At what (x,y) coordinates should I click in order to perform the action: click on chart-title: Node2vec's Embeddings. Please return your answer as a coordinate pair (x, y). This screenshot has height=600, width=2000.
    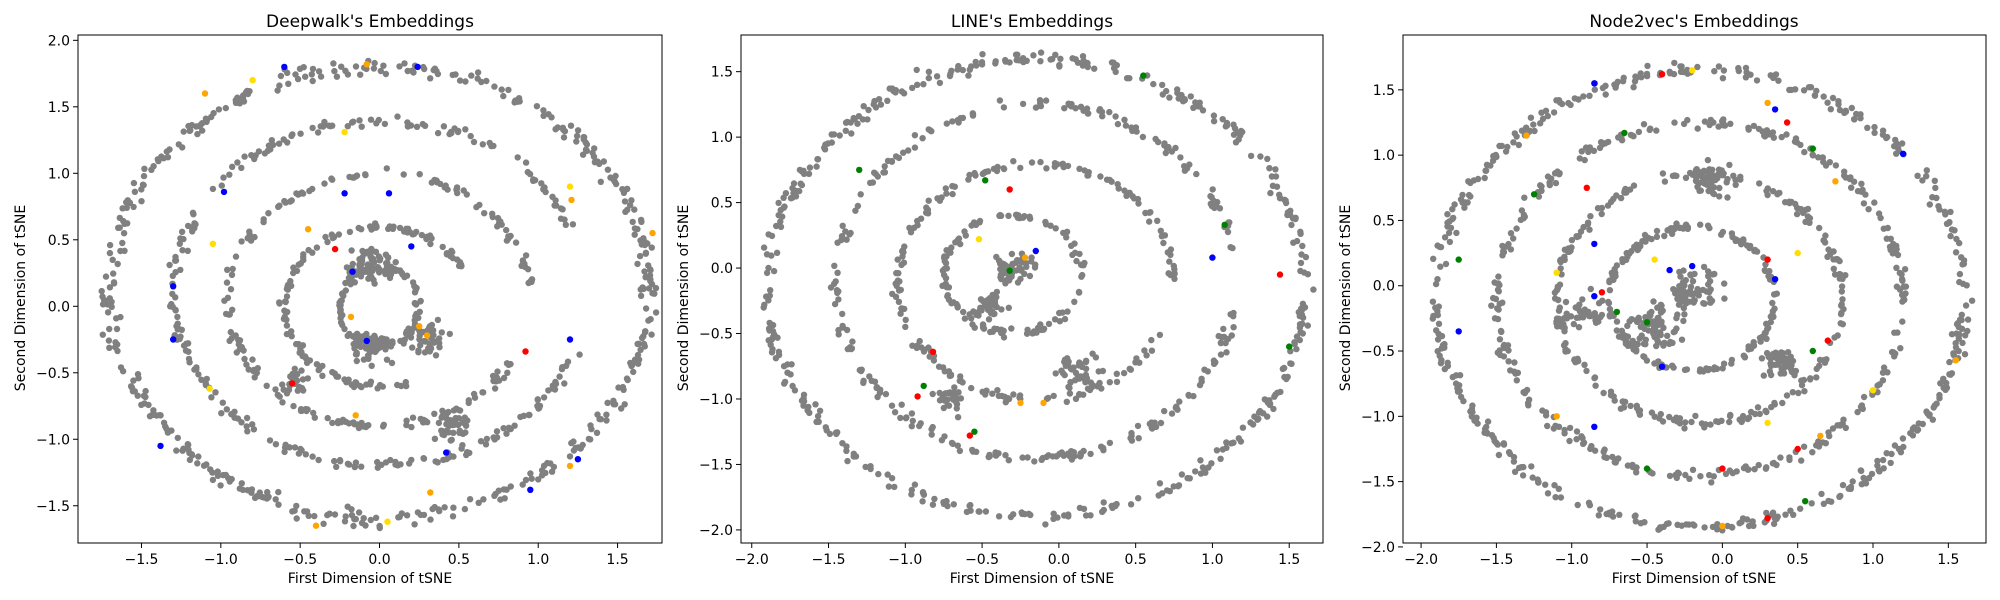
    Looking at the image, I should click on (1693, 22).